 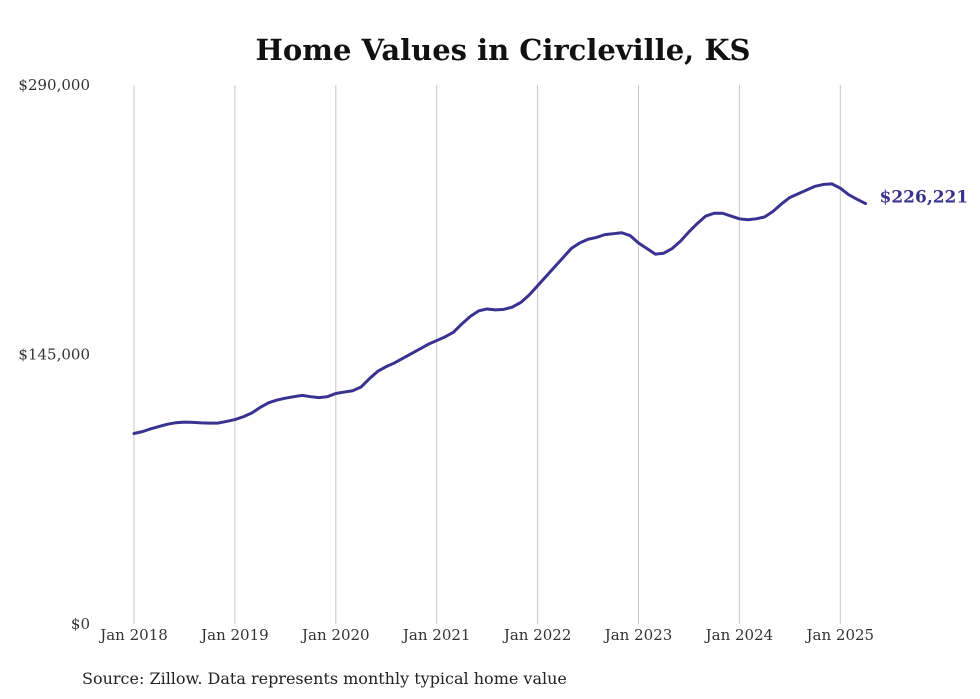 What do you see at coordinates (234, 635) in the screenshot?
I see `x-tick-label: Jan 2019` at bounding box center [234, 635].